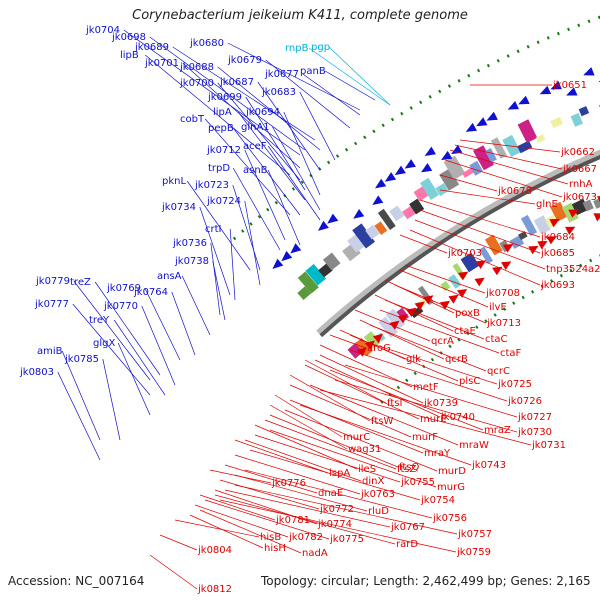  What do you see at coordinates (51, 304) in the screenshot?
I see `forward-gene-label: jk0777` at bounding box center [51, 304].